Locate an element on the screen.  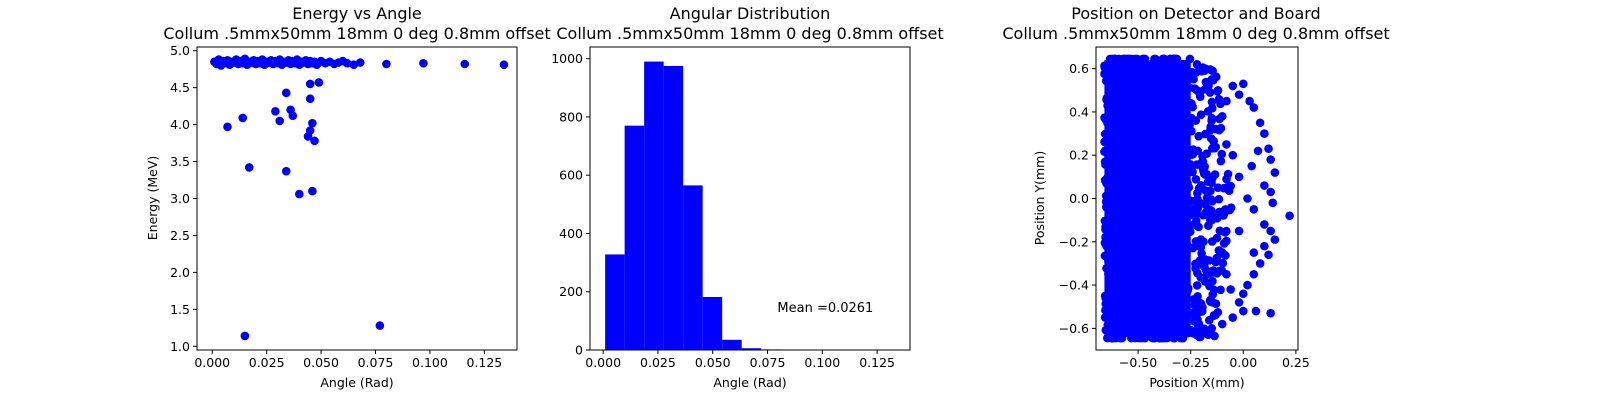
chart-subtitle: Collum .5mmx50mm 18mm 0 deg 0.8mm offset is located at coordinates (1195, 33).